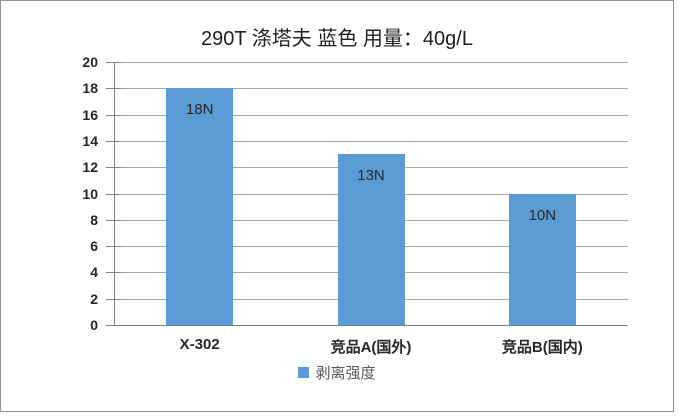 The image size is (679, 418). Describe the element at coordinates (90, 88) in the screenshot. I see `y-tick-label: 18` at that location.